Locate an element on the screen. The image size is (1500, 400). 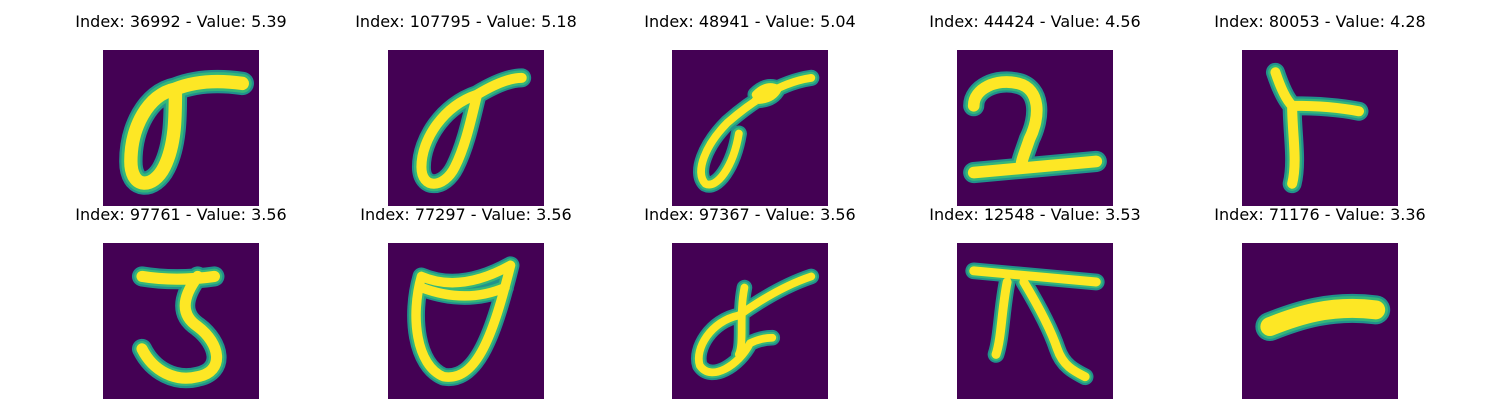
digit-panel: Index: 36992 - Value: 5.39 is located at coordinates (181, 109).